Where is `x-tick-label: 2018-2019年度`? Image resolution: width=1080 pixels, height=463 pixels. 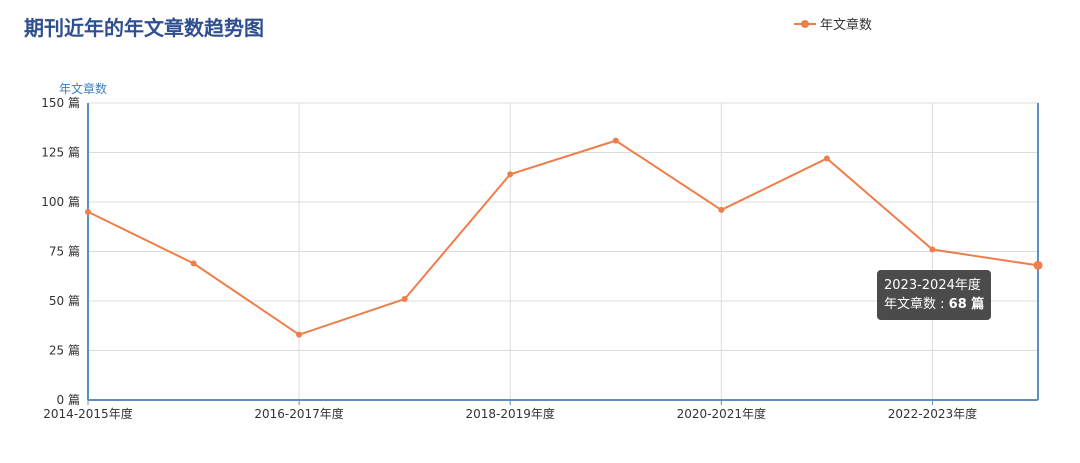 x-tick-label: 2018-2019年度 is located at coordinates (510, 413).